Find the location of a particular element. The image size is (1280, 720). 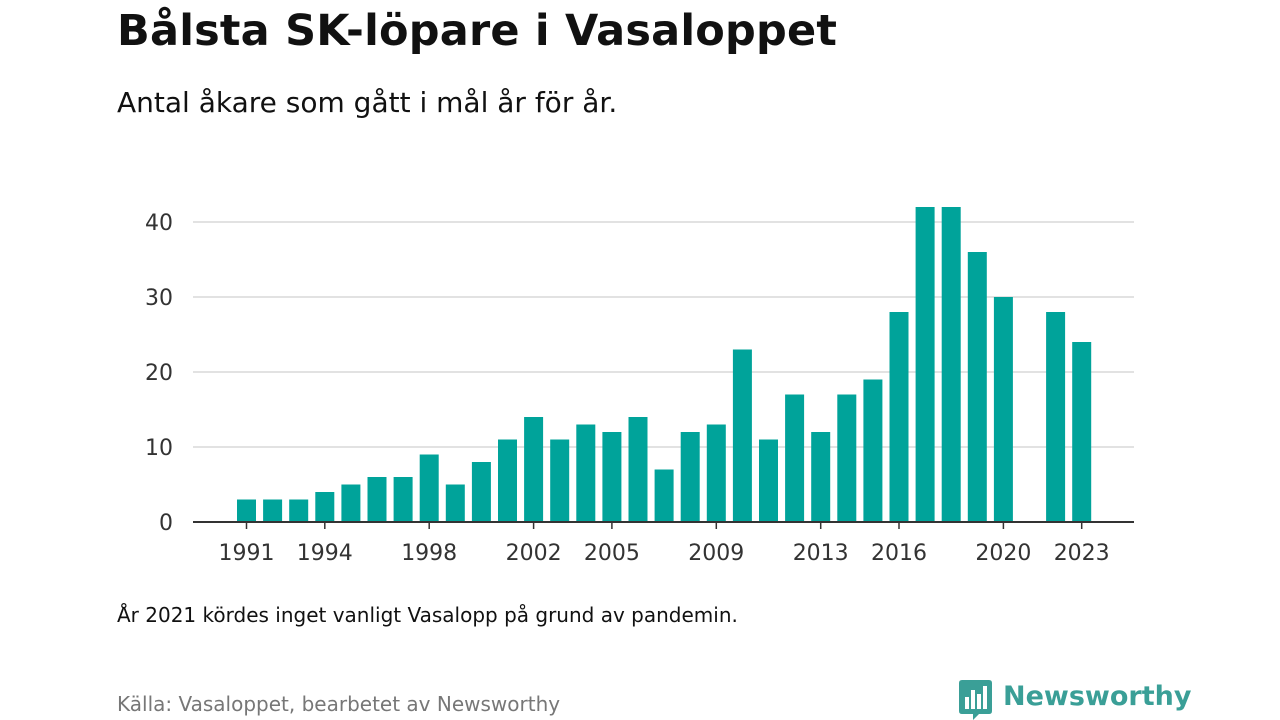

x-tick-label: 2009 is located at coordinates (716, 553).